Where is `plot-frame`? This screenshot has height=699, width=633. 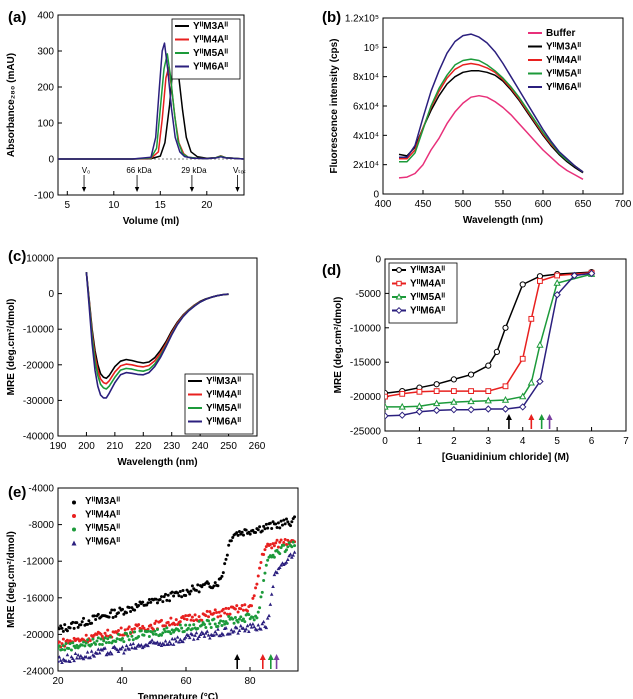 plot-frame is located at coordinates (151, 105).